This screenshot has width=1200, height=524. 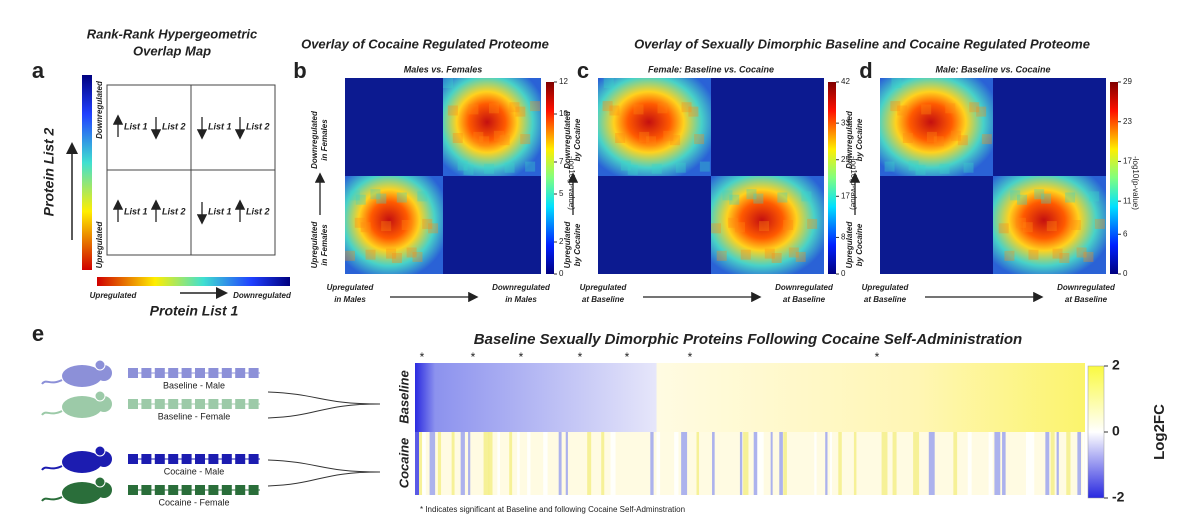 I want to click on colorbar-tick-label: 12, so click(x=563, y=81).